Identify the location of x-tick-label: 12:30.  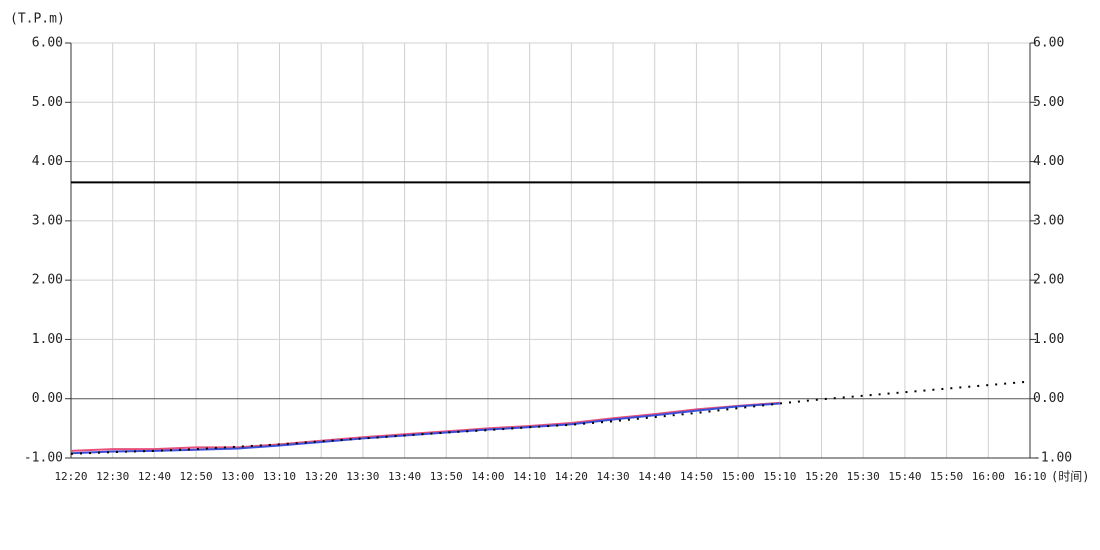
(112, 476).